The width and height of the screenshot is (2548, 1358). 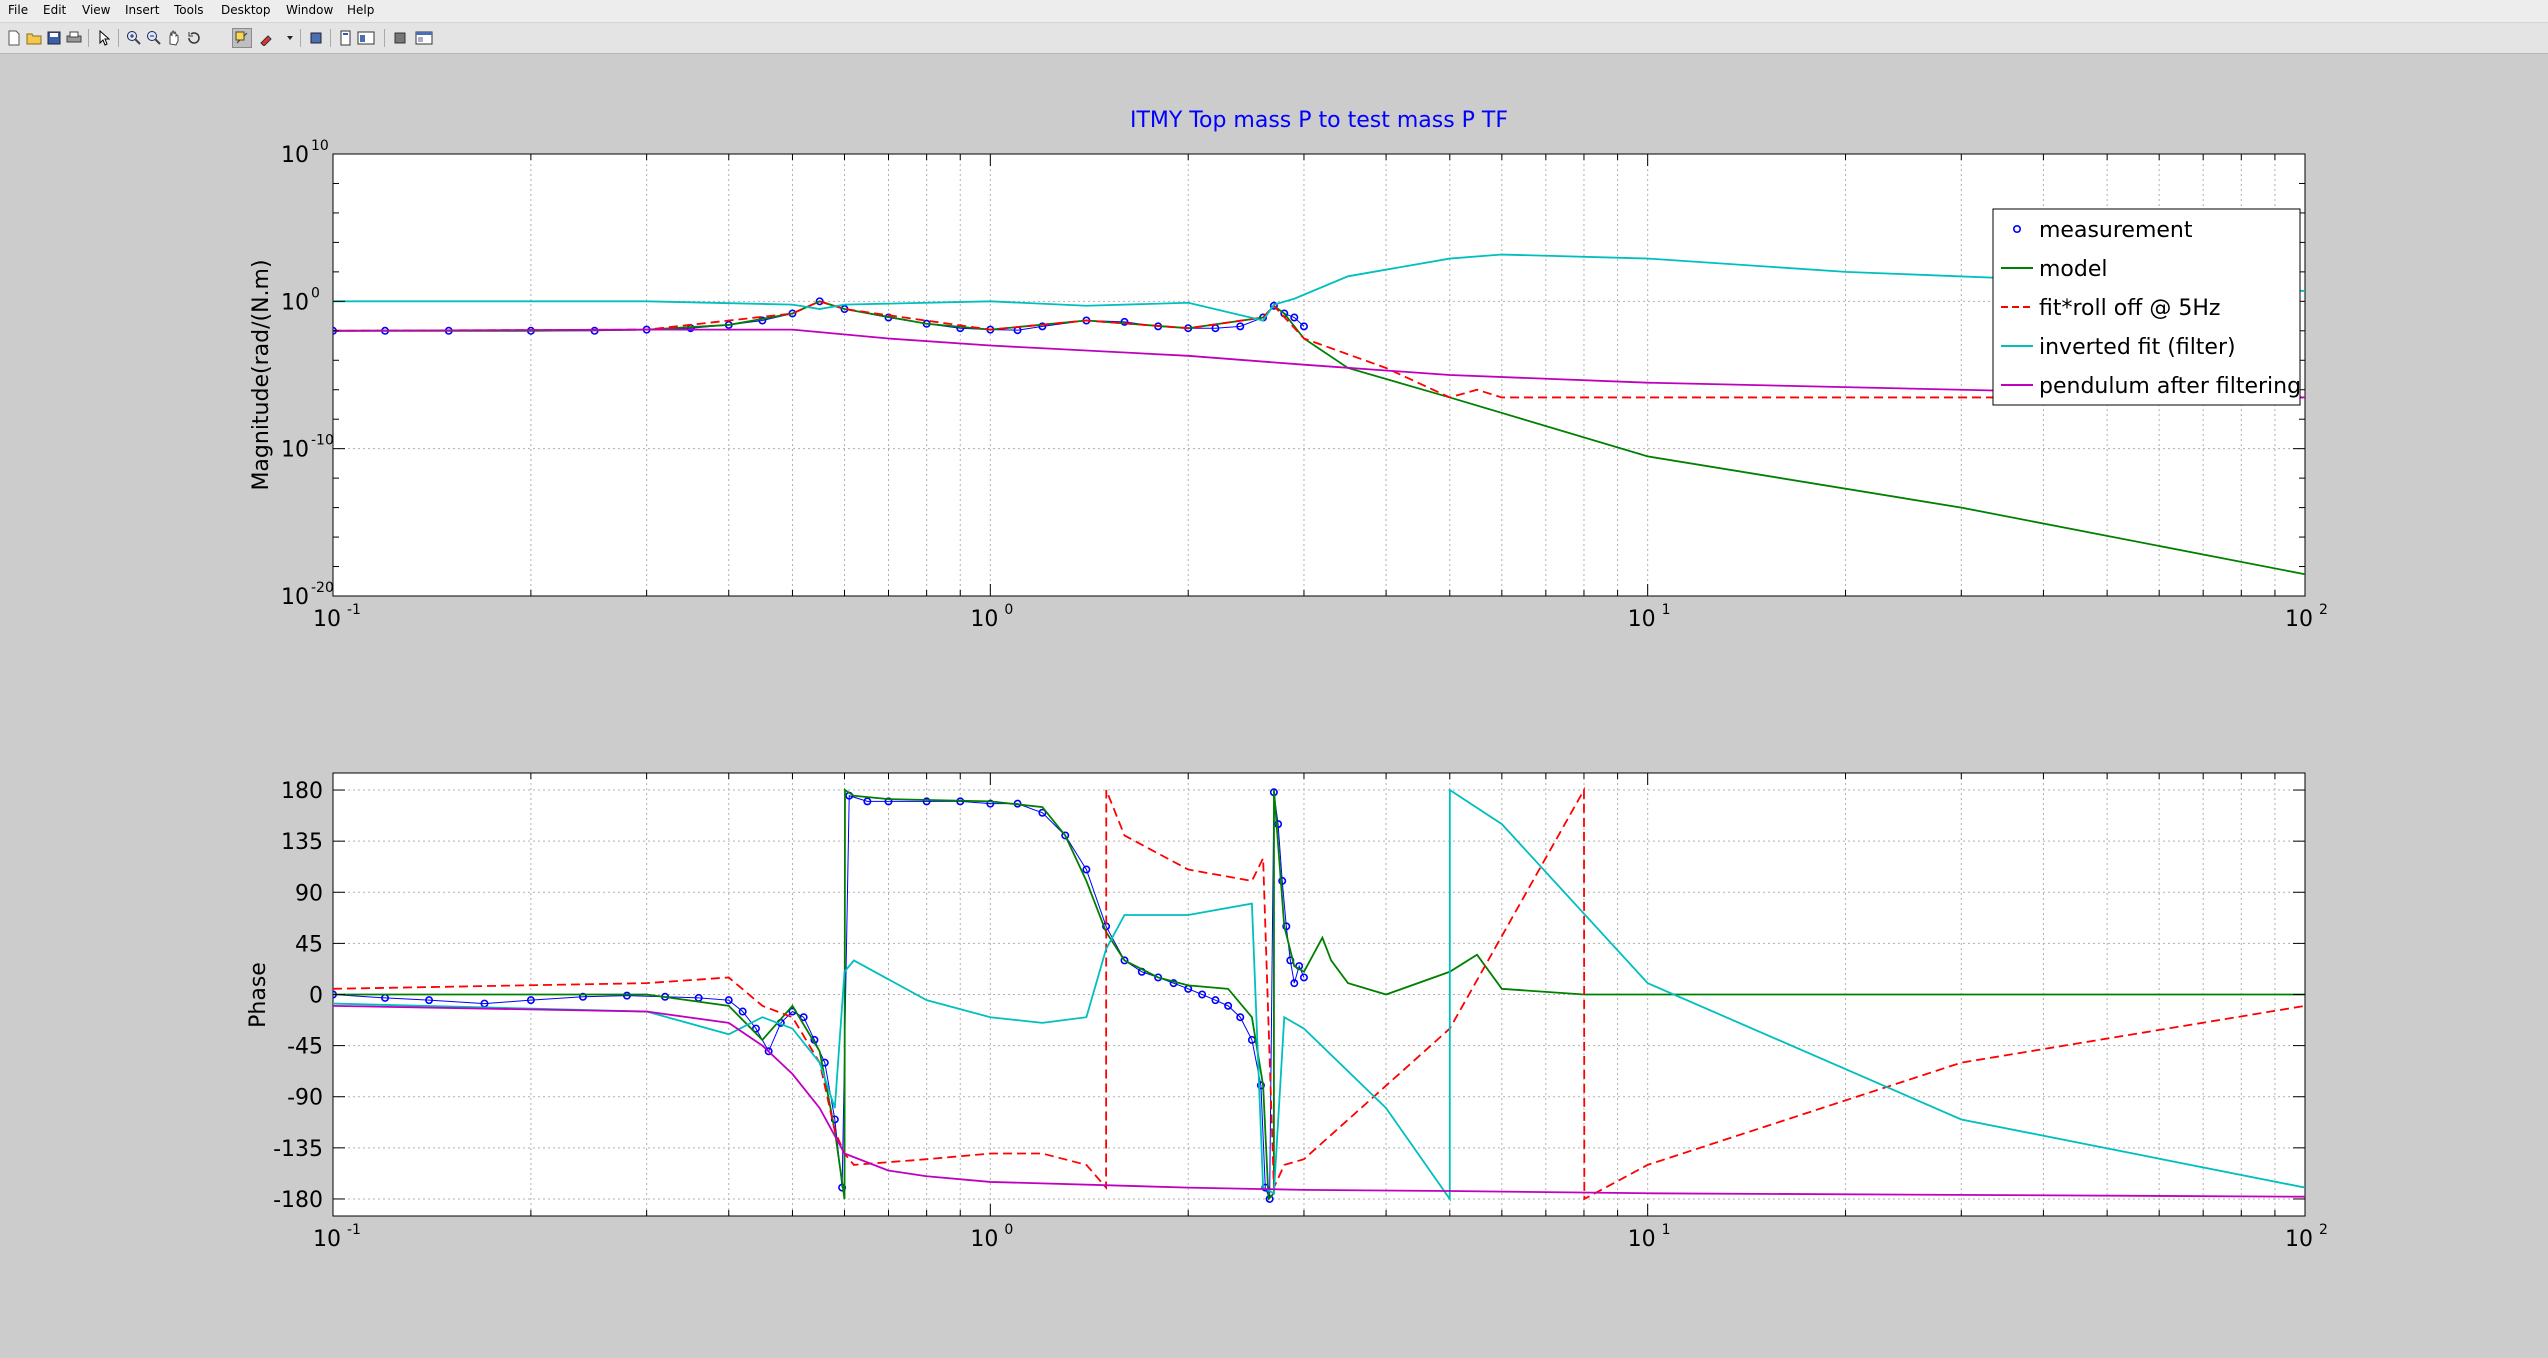 I want to click on y-tick-label: -90, so click(x=305, y=1098).